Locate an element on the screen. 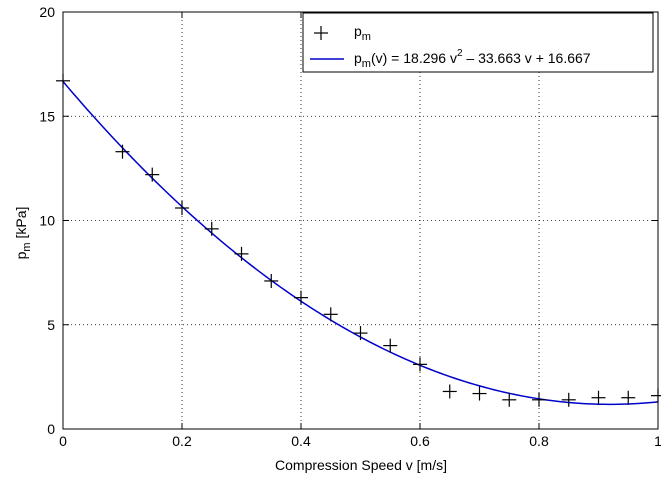 This screenshot has height=482, width=661. y-axis-label: pm [kPa] is located at coordinates (23, 233).